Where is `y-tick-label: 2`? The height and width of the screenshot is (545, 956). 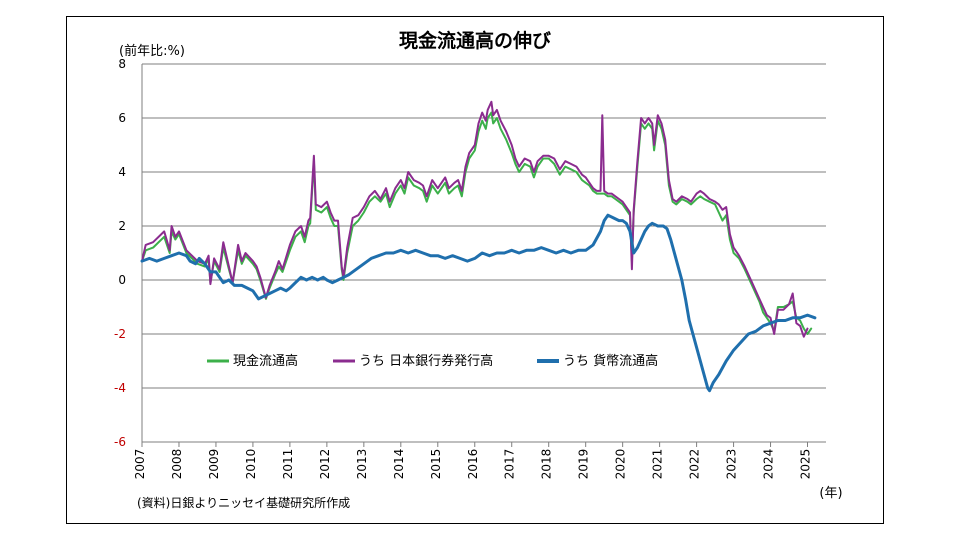
y-tick-label: 2 is located at coordinates (122, 226).